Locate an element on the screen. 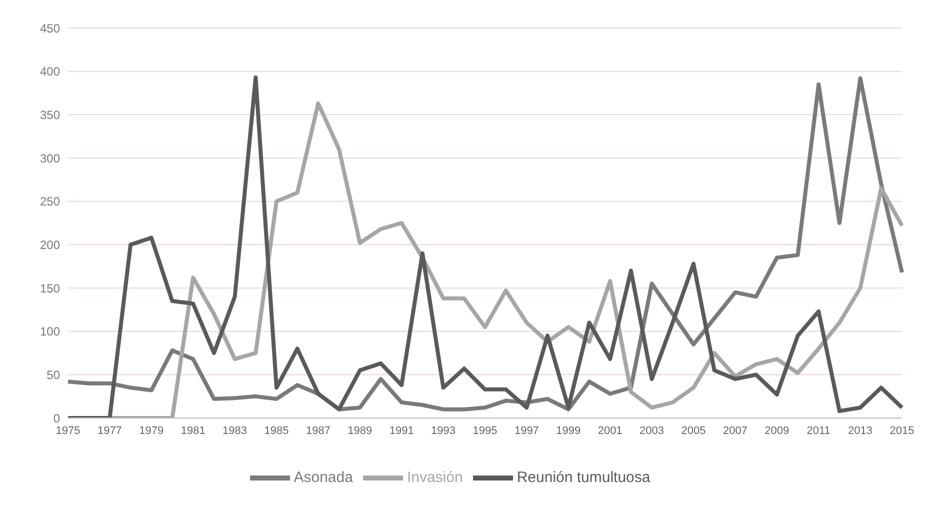  y-tick-label: 300 is located at coordinates (50, 158).